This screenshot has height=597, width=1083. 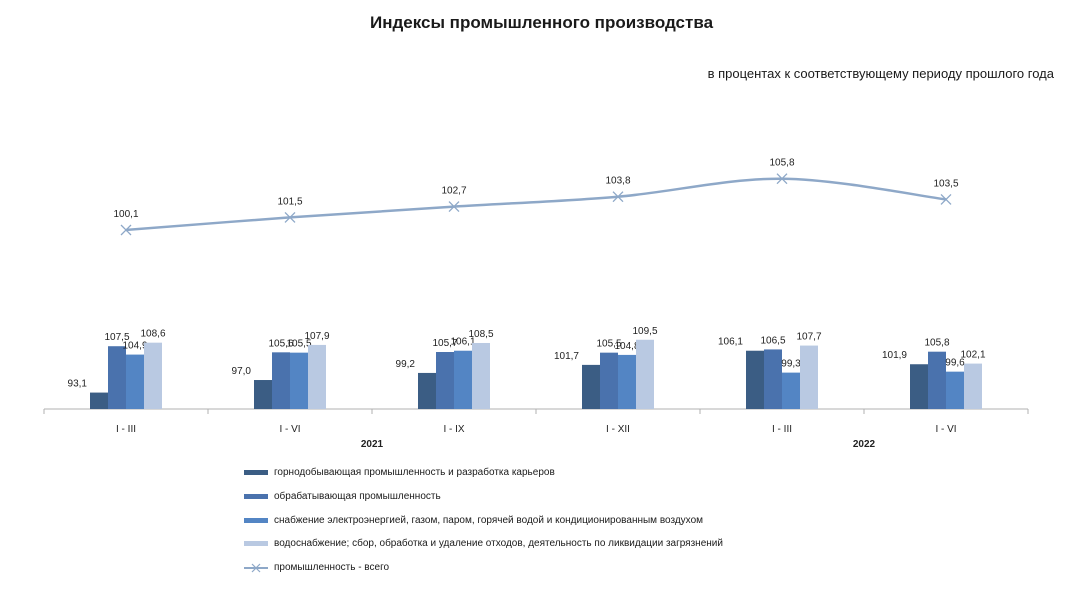 I want to click on bar-value-label: 93,1, so click(x=78, y=384).